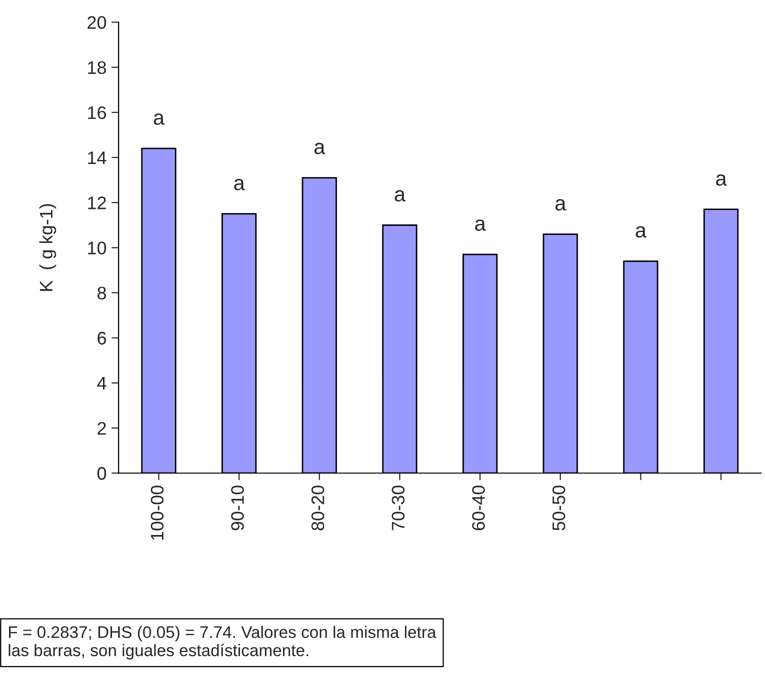 This screenshot has height=673, width=765. Describe the element at coordinates (47, 247) in the screenshot. I see `y-axis-title: K ( g kg-1)` at that location.